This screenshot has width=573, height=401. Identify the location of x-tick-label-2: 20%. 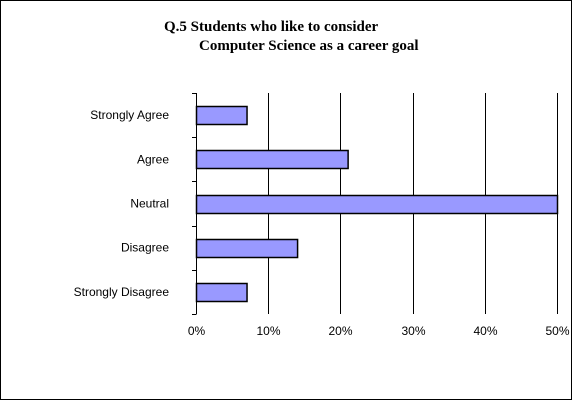
(340, 331).